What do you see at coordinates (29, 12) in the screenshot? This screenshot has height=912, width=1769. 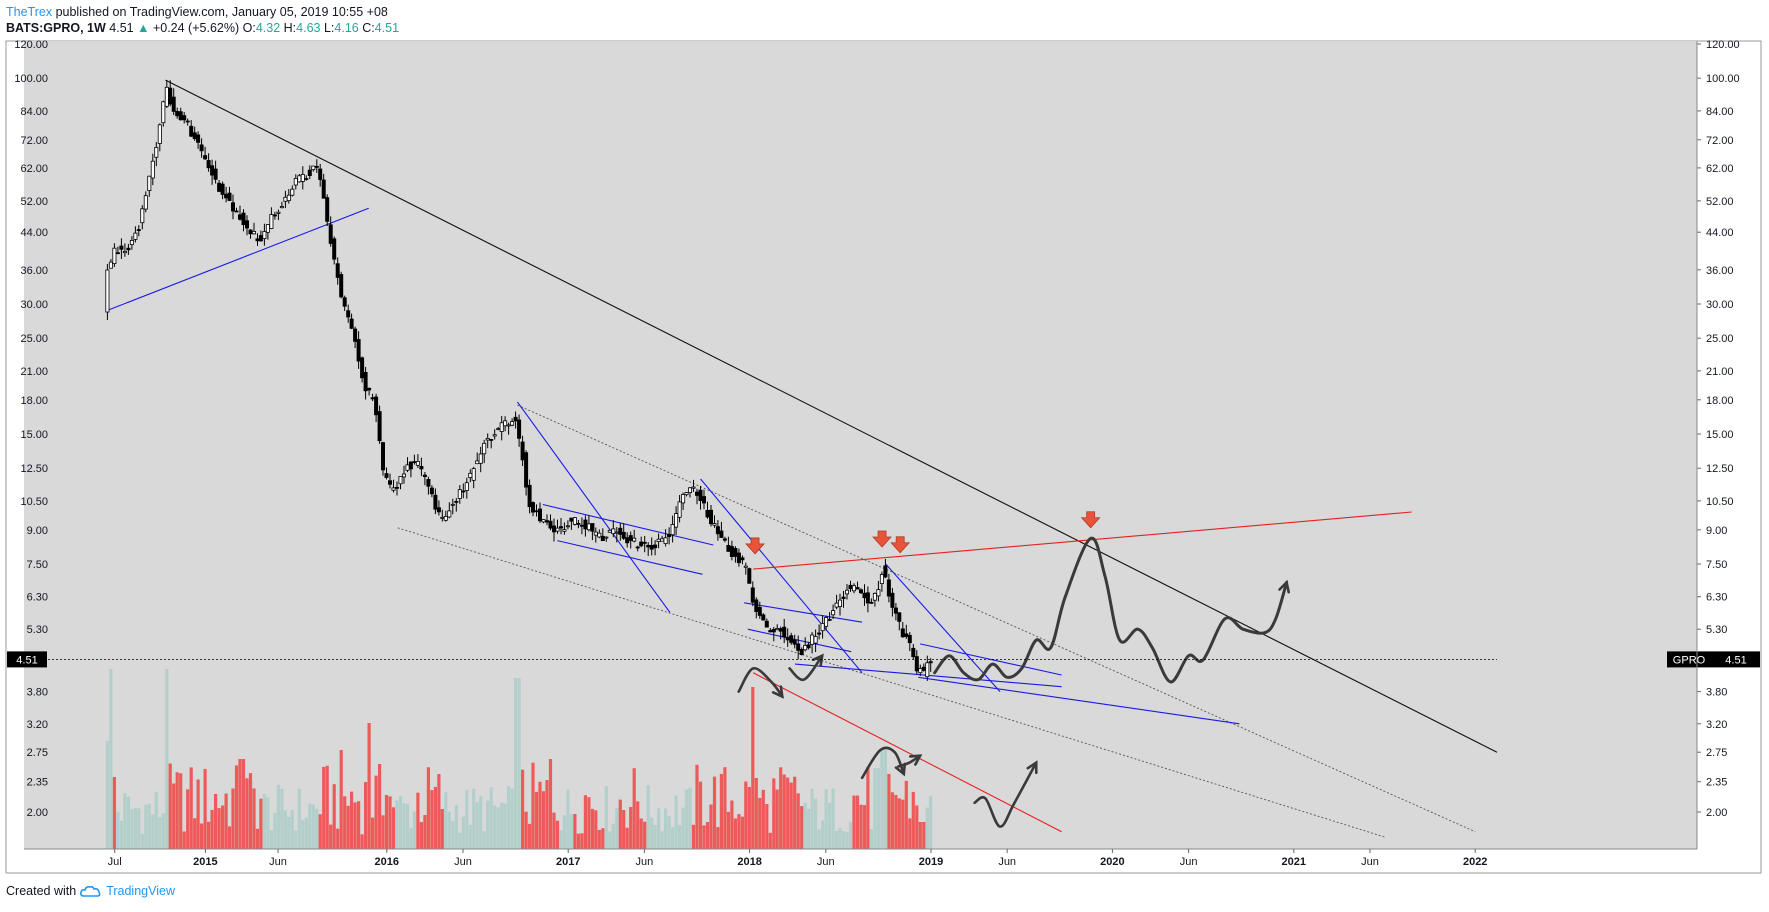 I see `author-link: TheTrex` at bounding box center [29, 12].